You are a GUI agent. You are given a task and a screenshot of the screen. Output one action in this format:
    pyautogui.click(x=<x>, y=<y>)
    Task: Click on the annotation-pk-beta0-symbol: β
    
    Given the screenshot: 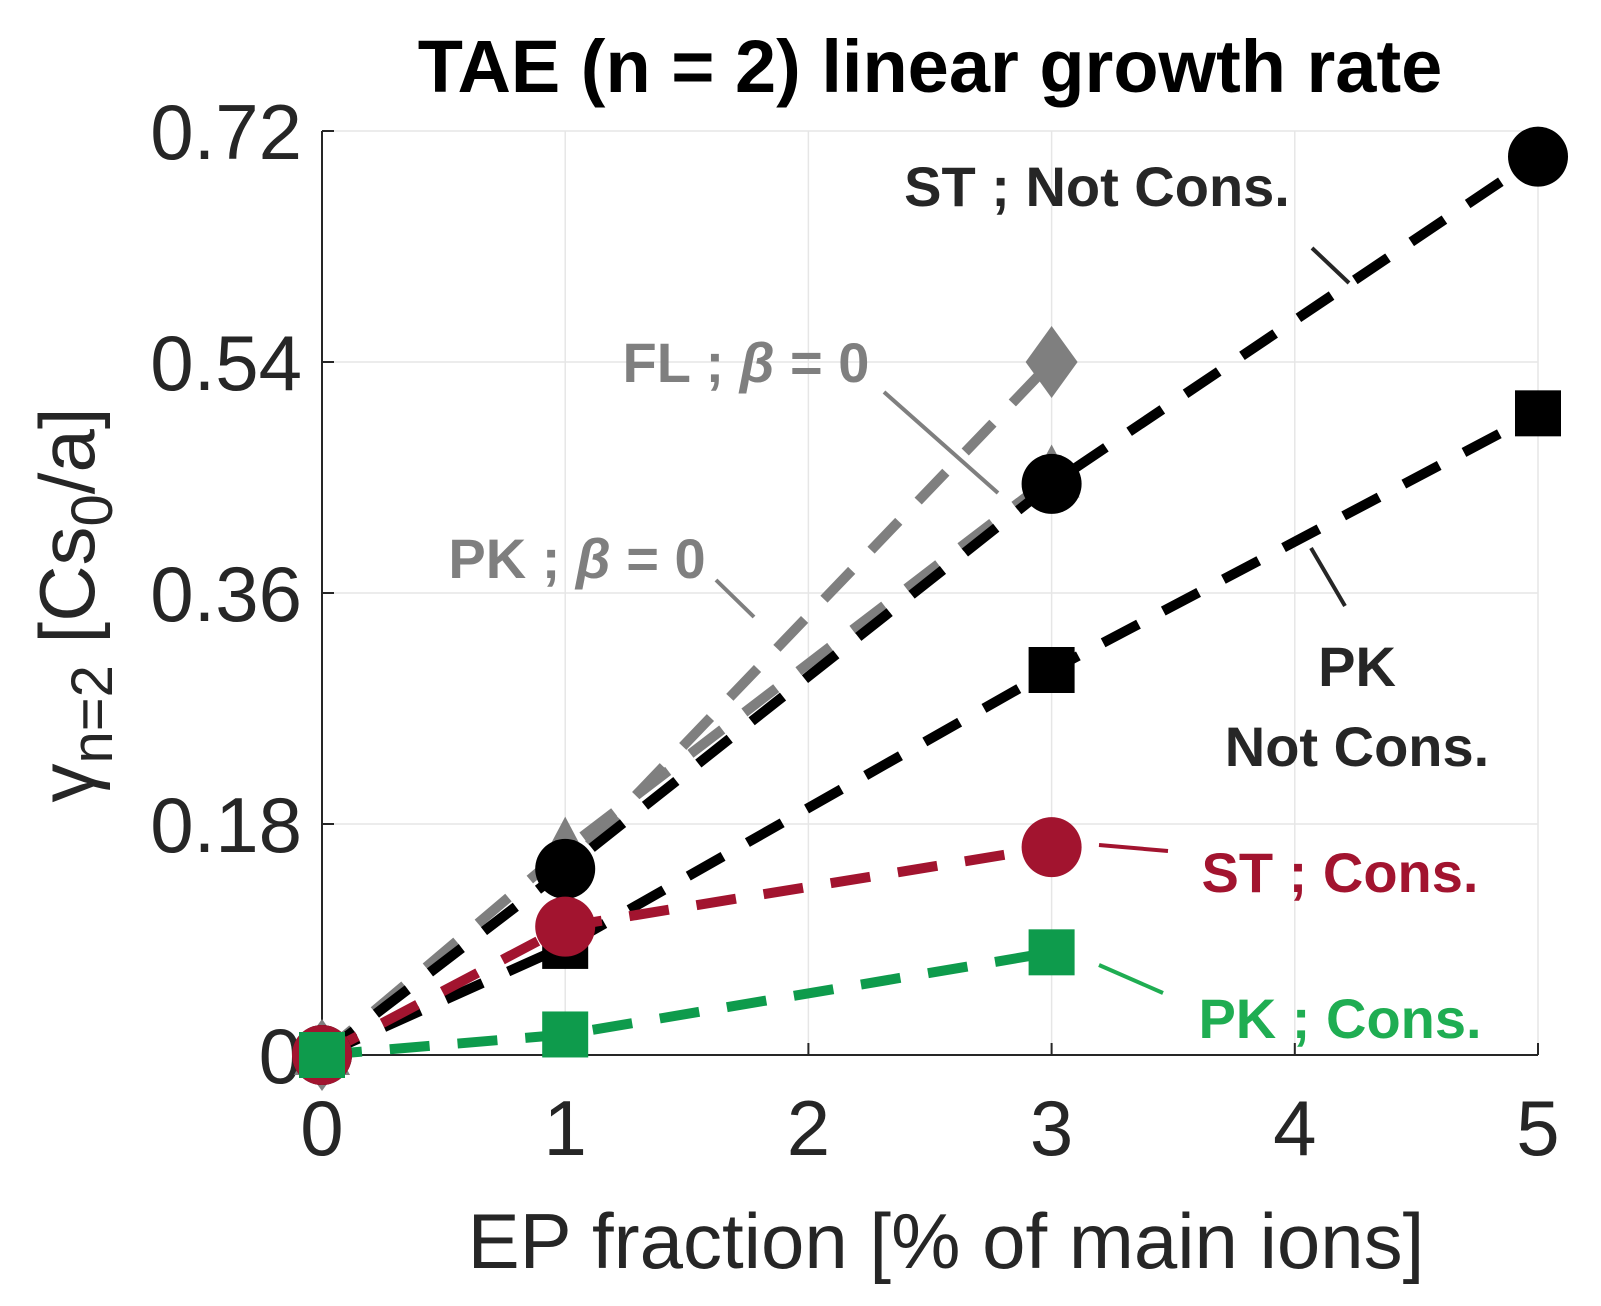 What is the action you would take?
    pyautogui.click(x=592, y=558)
    